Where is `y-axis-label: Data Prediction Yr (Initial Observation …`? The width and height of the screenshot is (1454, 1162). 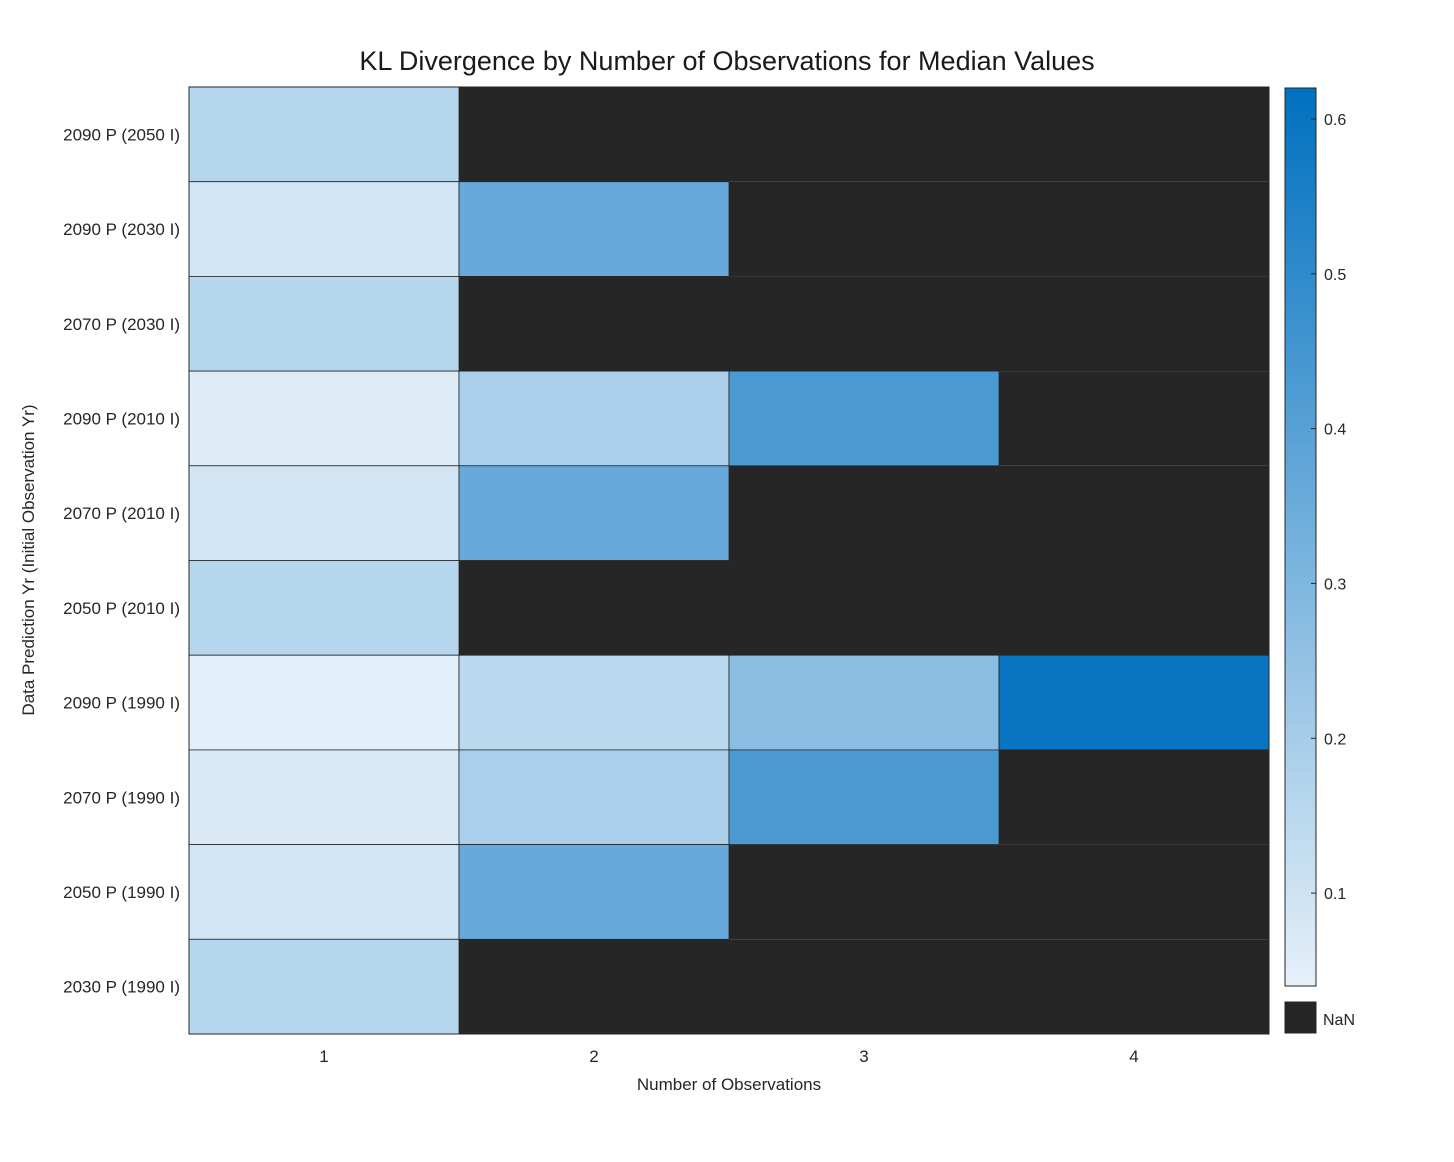 y-axis-label: Data Prediction Yr (Initial Observation … is located at coordinates (28, 559).